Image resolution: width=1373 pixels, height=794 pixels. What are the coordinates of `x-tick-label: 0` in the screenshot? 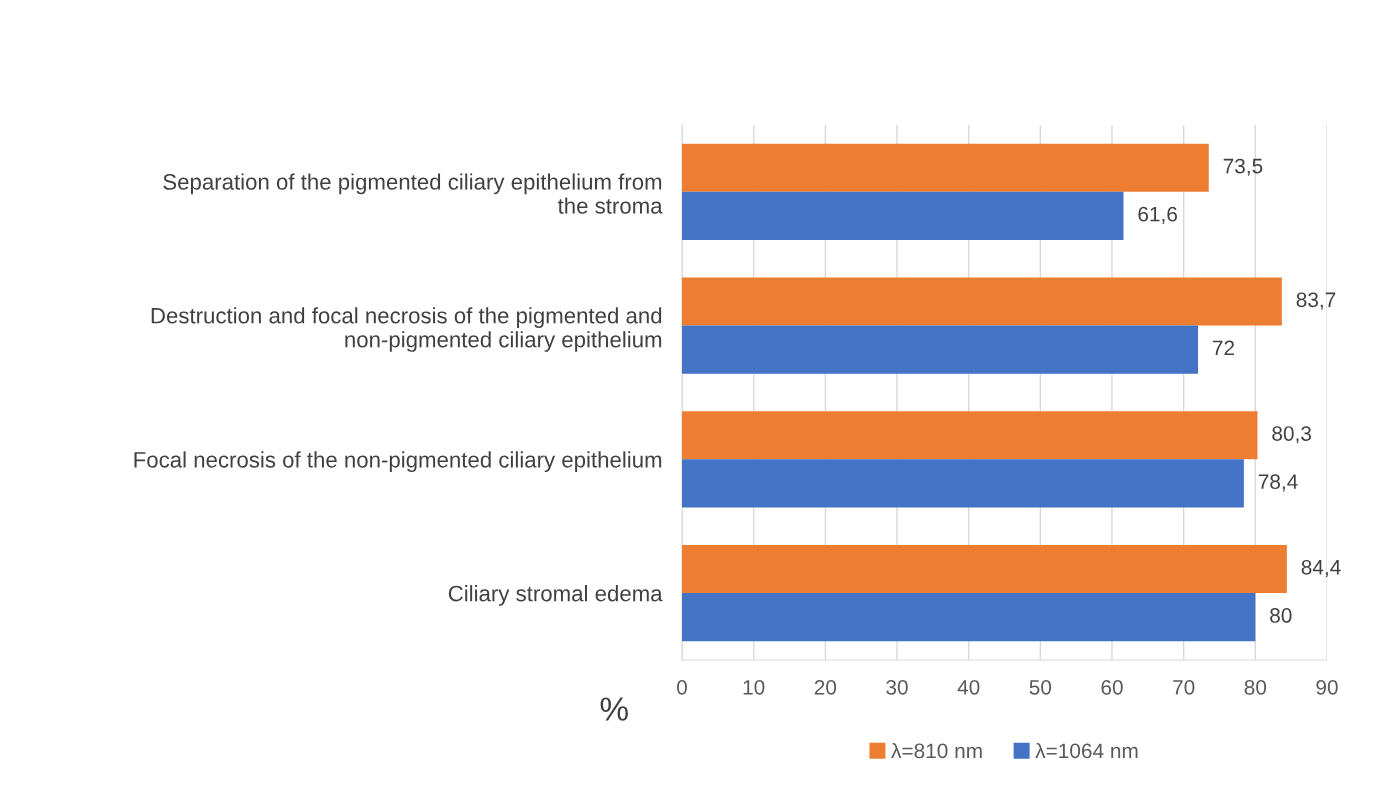 It's located at (682, 687).